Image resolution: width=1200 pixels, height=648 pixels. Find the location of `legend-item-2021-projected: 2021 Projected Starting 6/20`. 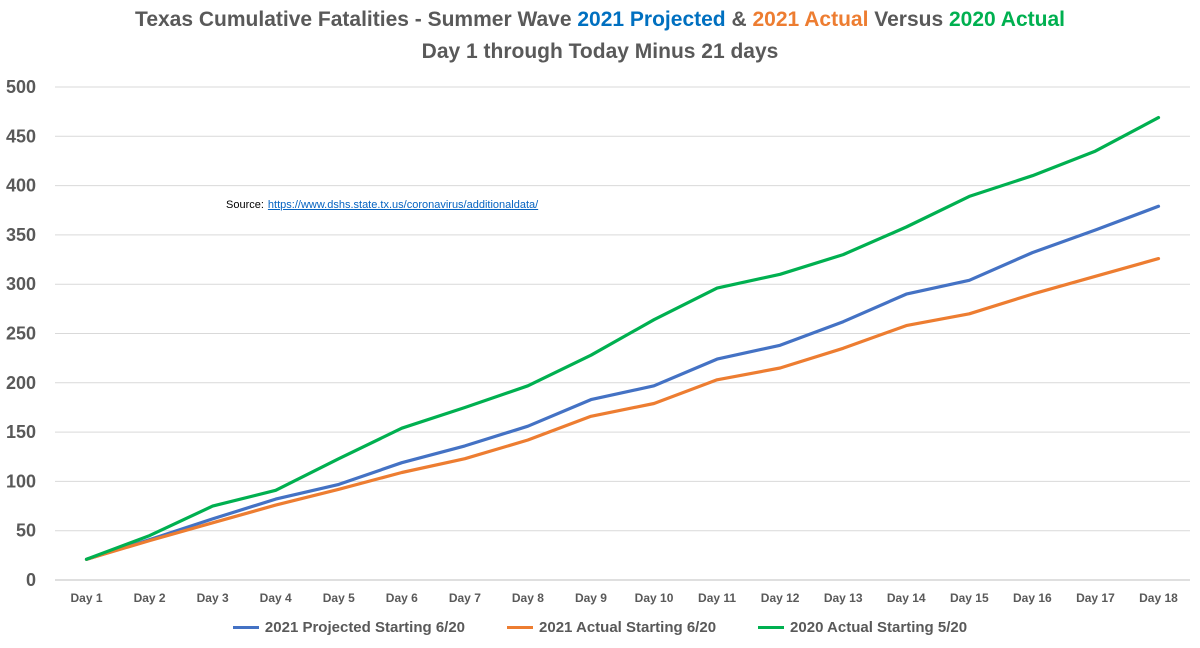

legend-item-2021-projected: 2021 Projected Starting 6/20 is located at coordinates (349, 627).